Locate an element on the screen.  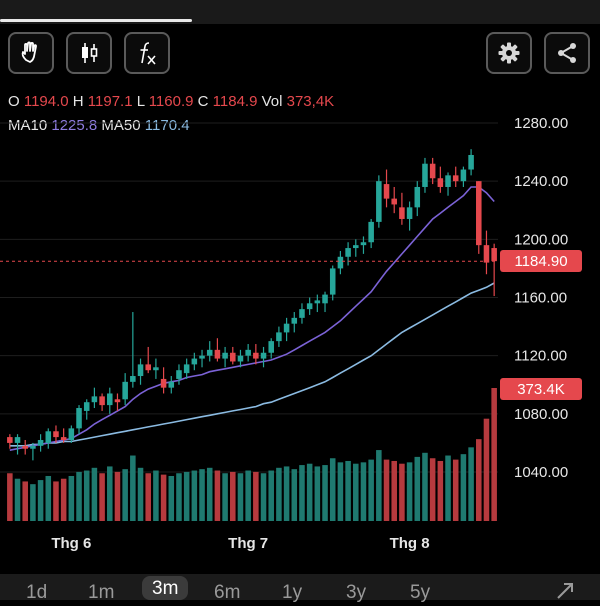
indicator-tool-button is located at coordinates (147, 53).